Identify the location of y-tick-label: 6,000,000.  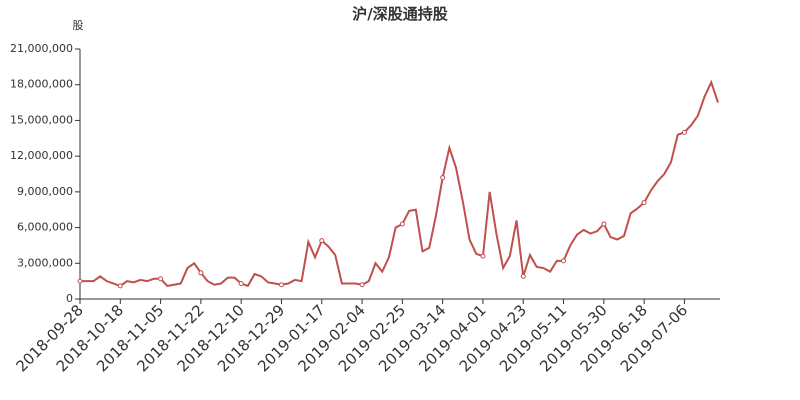
(45, 227).